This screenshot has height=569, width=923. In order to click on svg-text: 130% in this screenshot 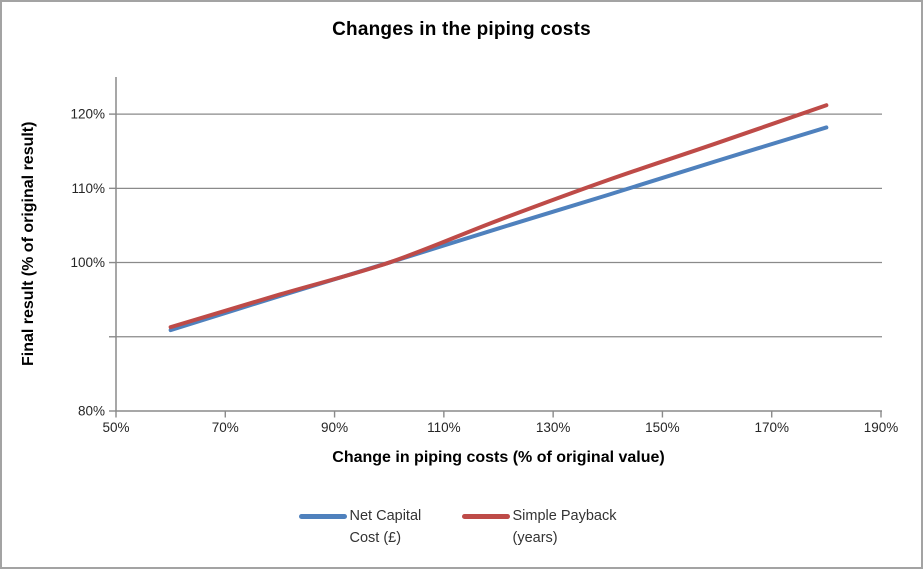, I will do `click(553, 427)`.